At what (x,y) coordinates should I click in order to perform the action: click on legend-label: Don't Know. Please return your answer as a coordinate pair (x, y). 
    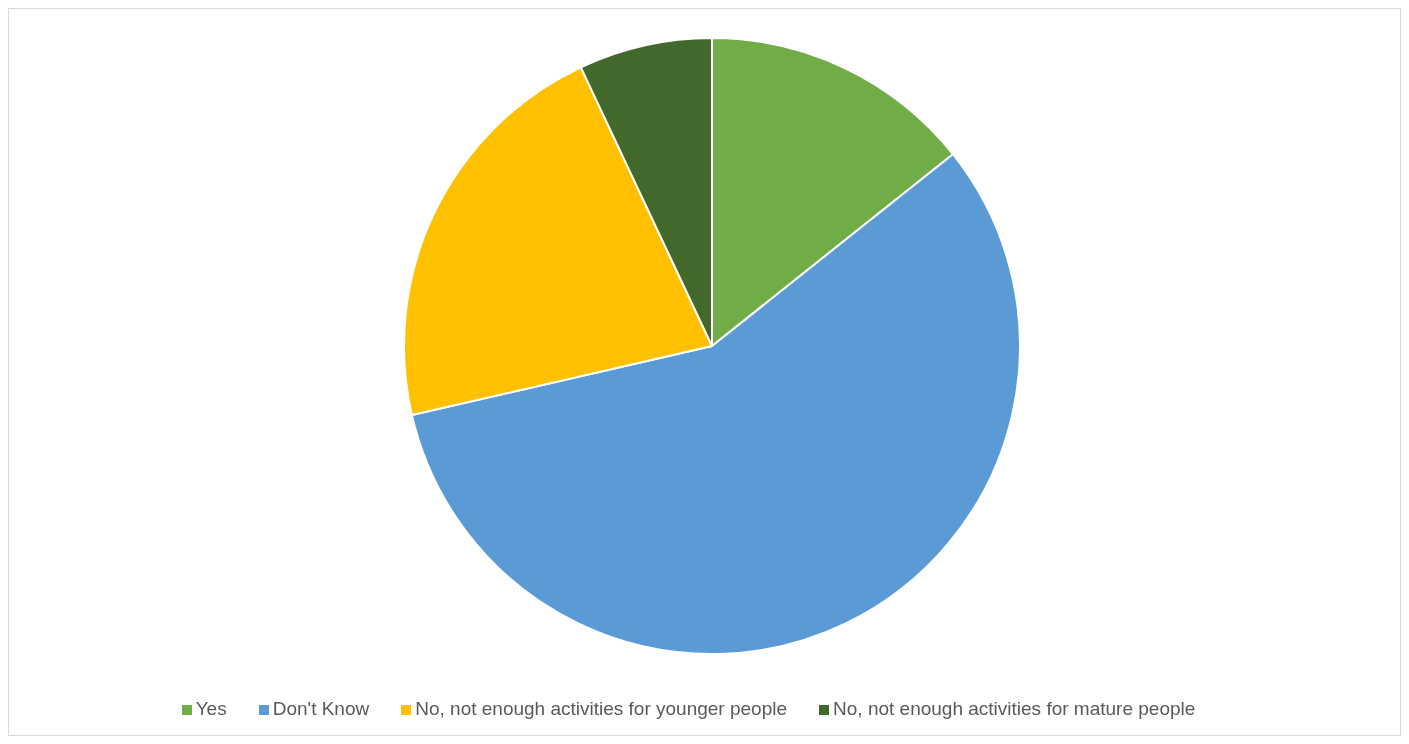
    Looking at the image, I should click on (321, 708).